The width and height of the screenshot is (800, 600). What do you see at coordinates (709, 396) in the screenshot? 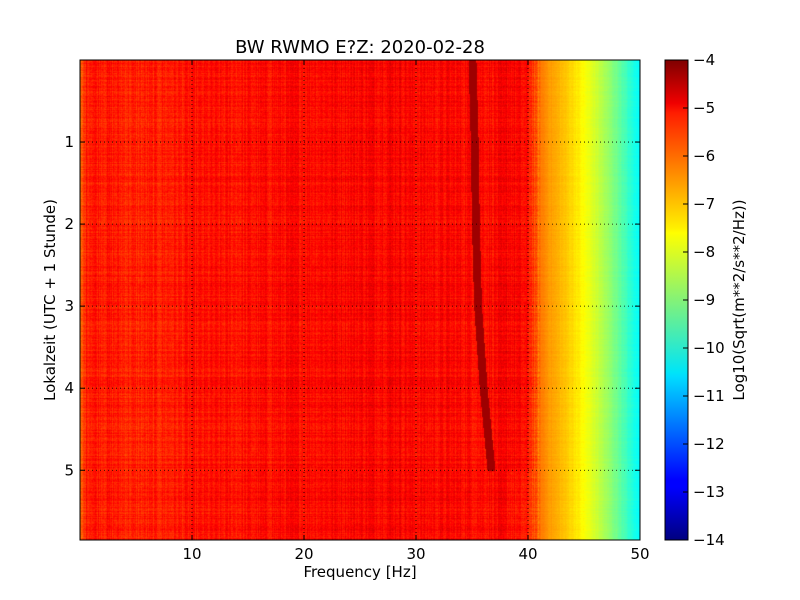
I see `colorbar-tick-label: −11` at bounding box center [709, 396].